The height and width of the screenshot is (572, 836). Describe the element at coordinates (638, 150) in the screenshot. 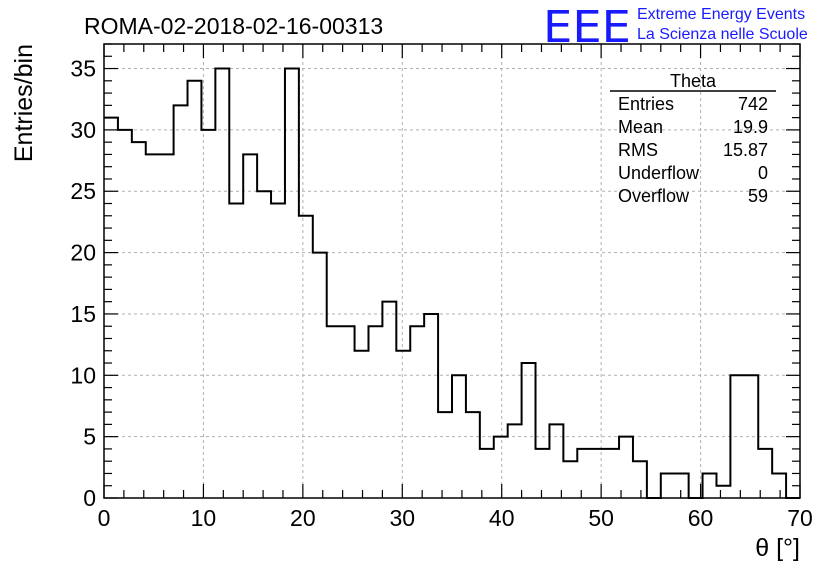

I see `stats-row-label: RMS` at that location.